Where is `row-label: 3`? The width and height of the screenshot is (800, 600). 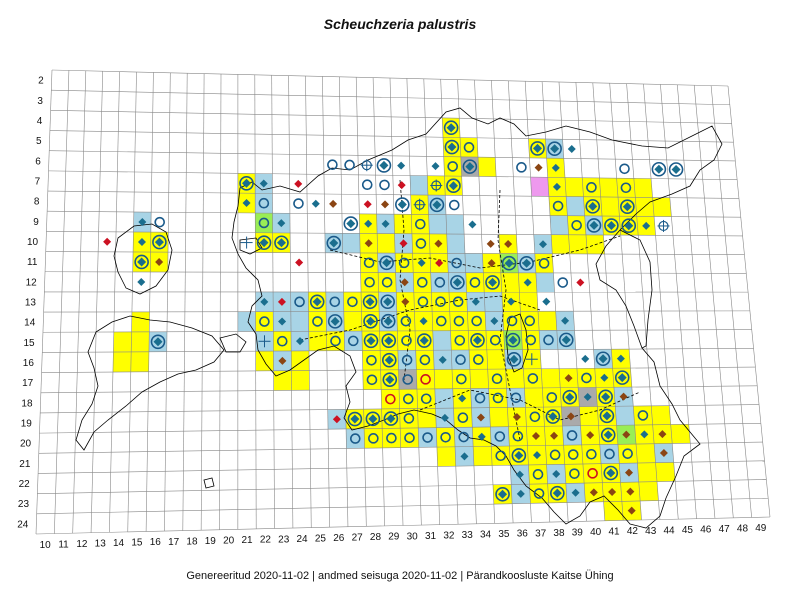 row-label: 3 is located at coordinates (40, 101).